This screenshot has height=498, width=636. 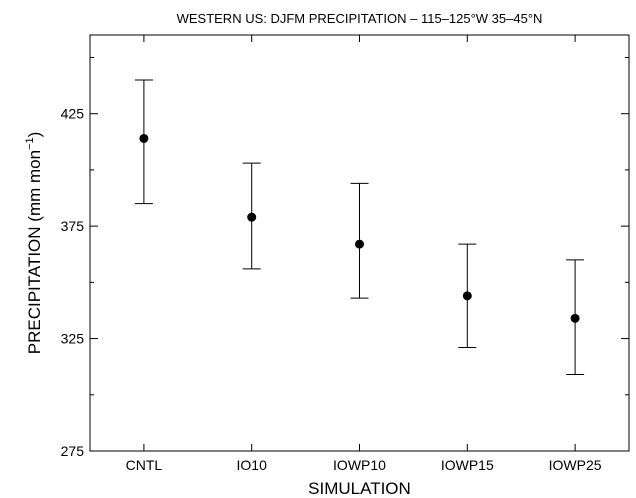 What do you see at coordinates (144, 465) in the screenshot?
I see `x-tick-label-cntl: CNTL` at bounding box center [144, 465].